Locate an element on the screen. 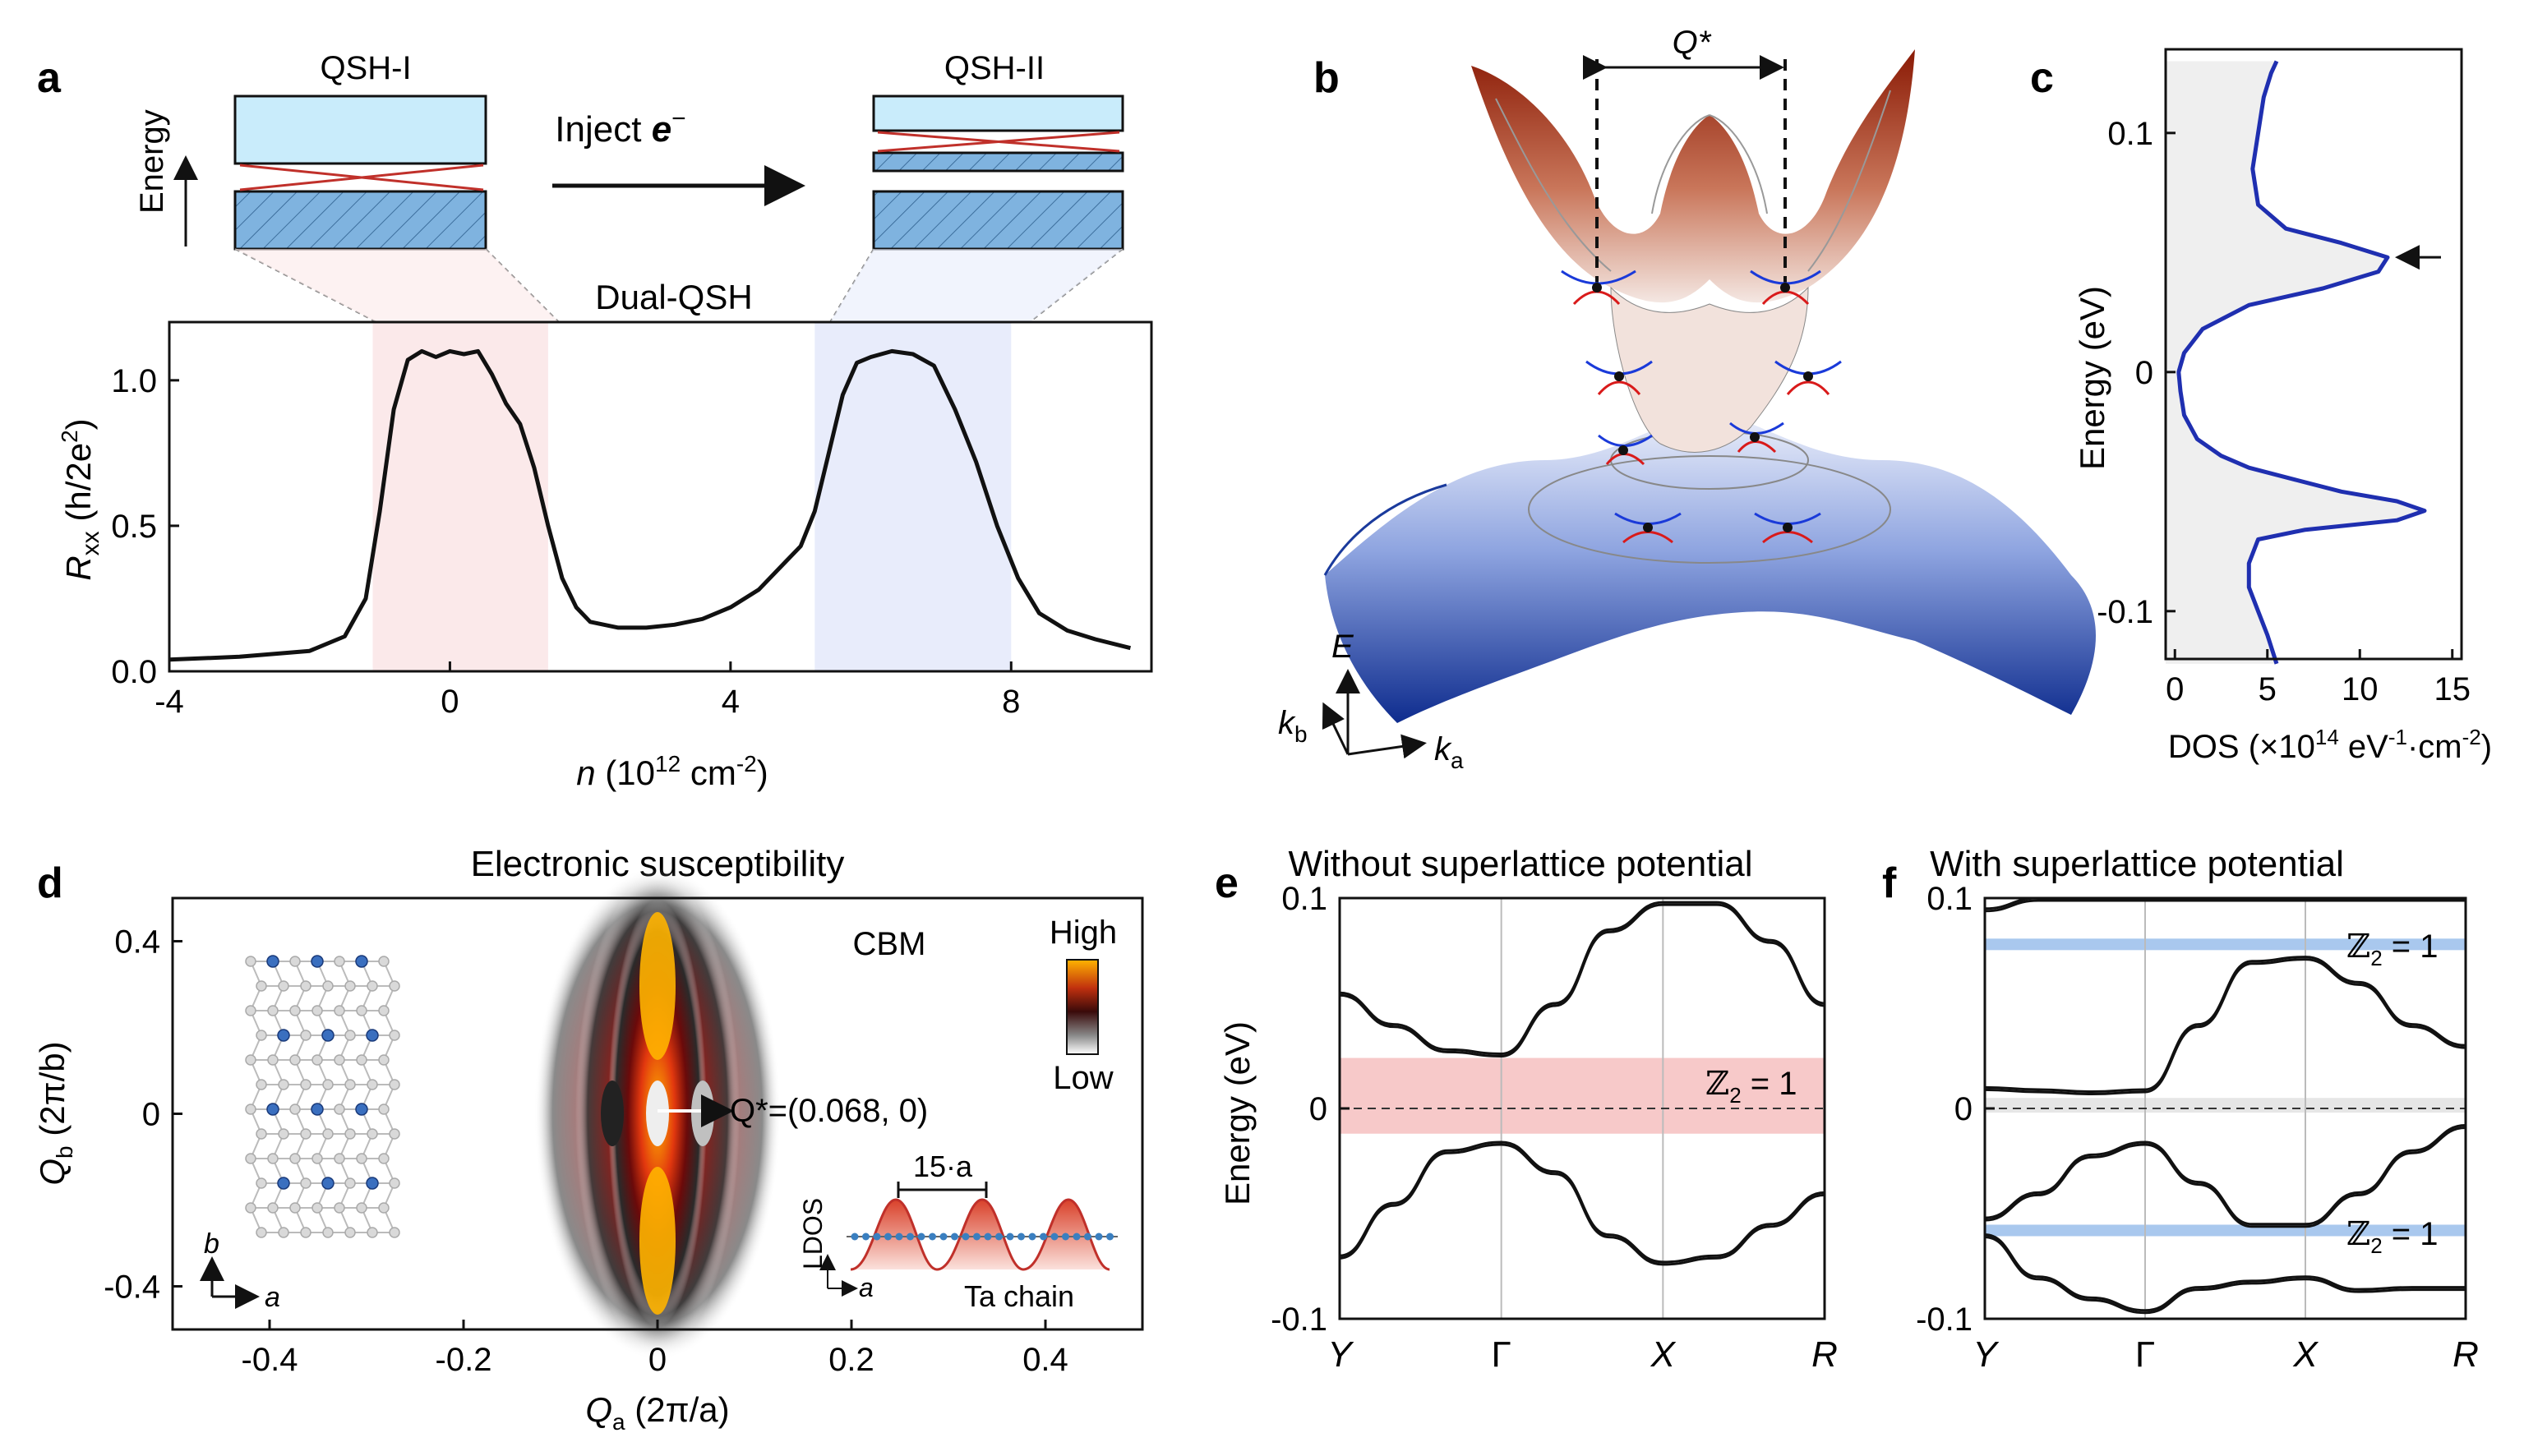  panel-letter-c: c is located at coordinates (2042, 78).